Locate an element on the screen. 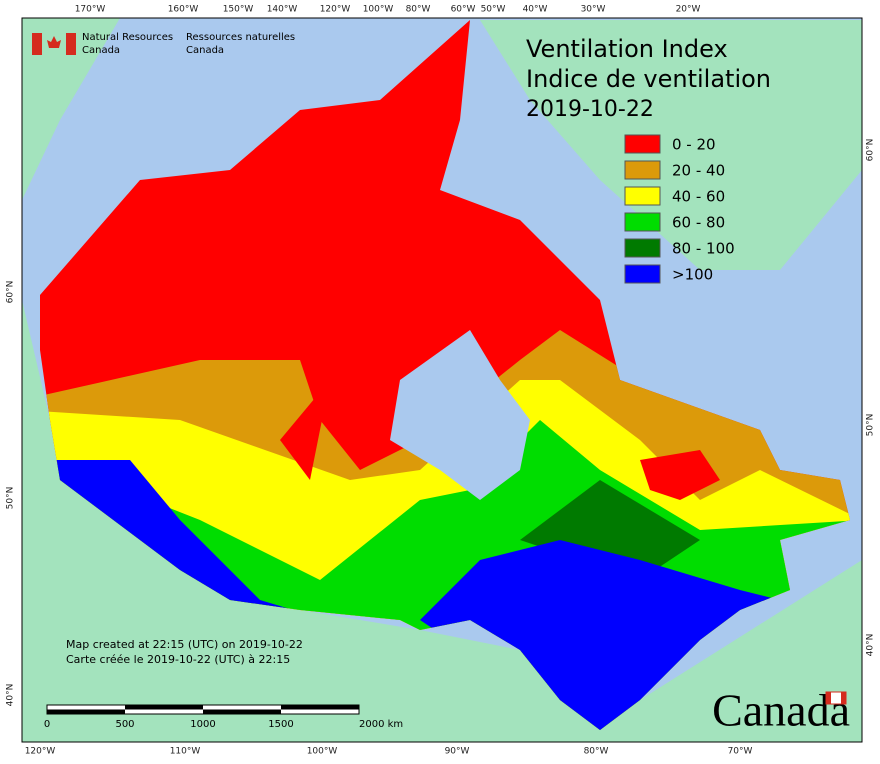 Image resolution: width=880 pixels, height=764 pixels. greenland is located at coordinates (671, 145).